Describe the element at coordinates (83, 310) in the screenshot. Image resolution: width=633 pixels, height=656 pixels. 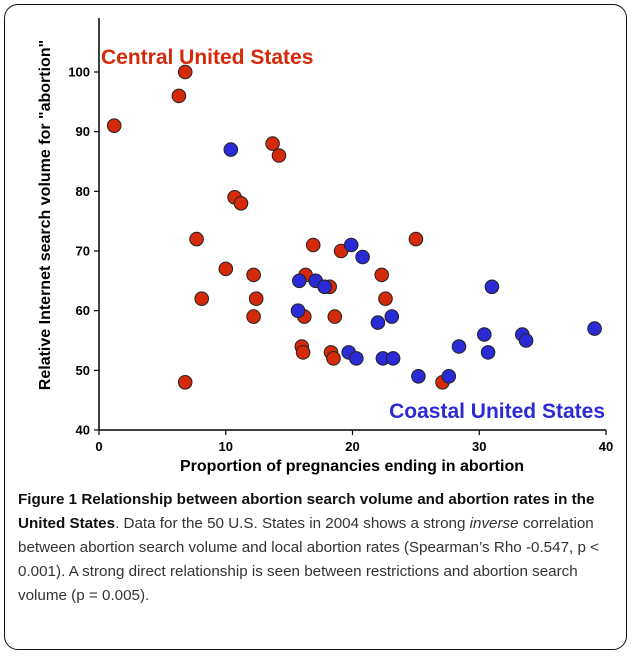
I see `y-tick-label: 60` at that location.